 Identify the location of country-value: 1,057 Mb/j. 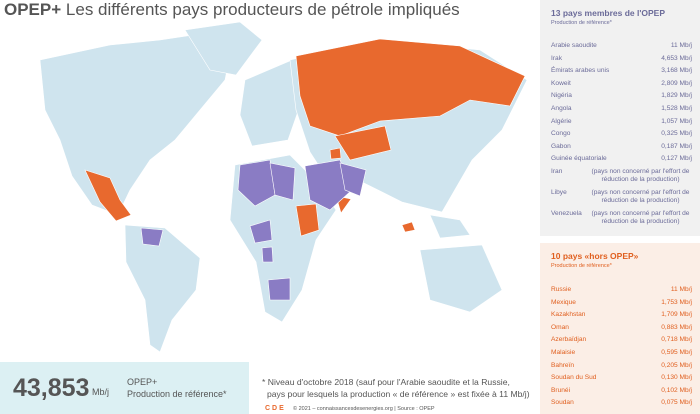
(676, 121).